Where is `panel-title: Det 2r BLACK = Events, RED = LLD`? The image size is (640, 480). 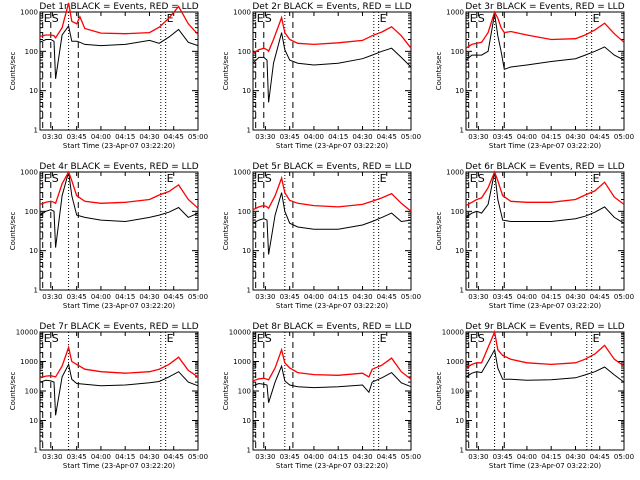 panel-title: Det 2r BLACK = Events, RED = LLD is located at coordinates (331, 7).